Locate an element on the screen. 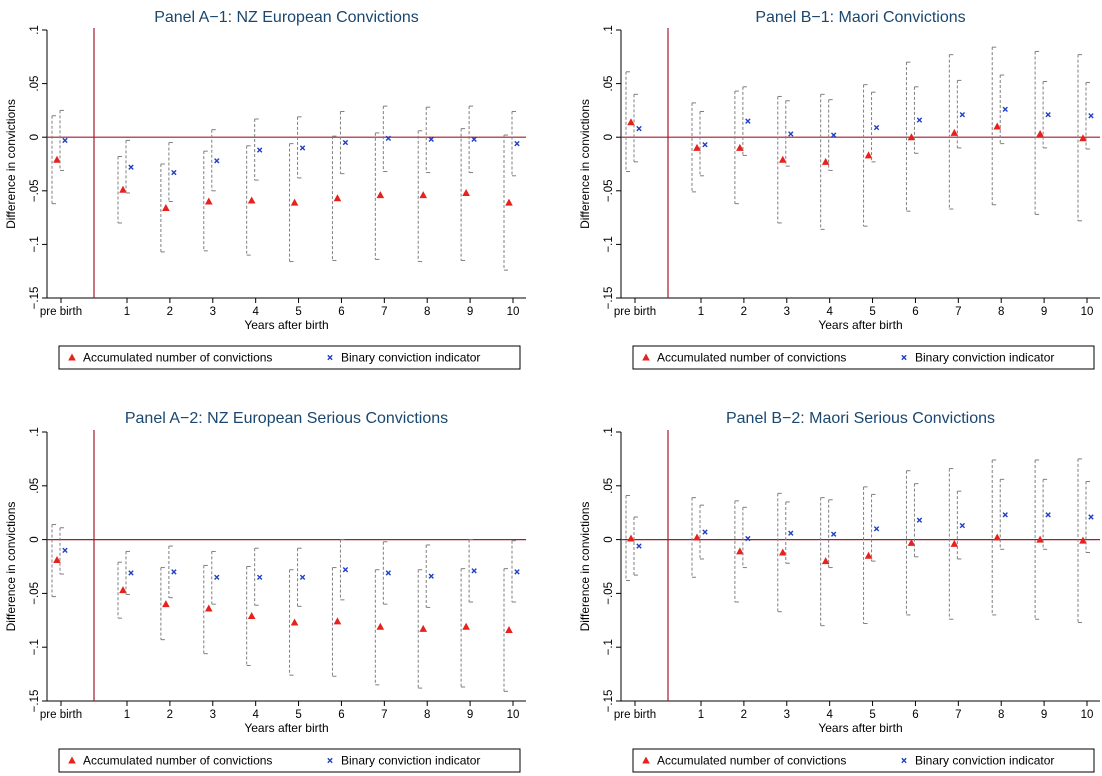 The width and height of the screenshot is (1102, 776). panel-title: Panel B−2: Maori Serious Convictions is located at coordinates (860, 418).